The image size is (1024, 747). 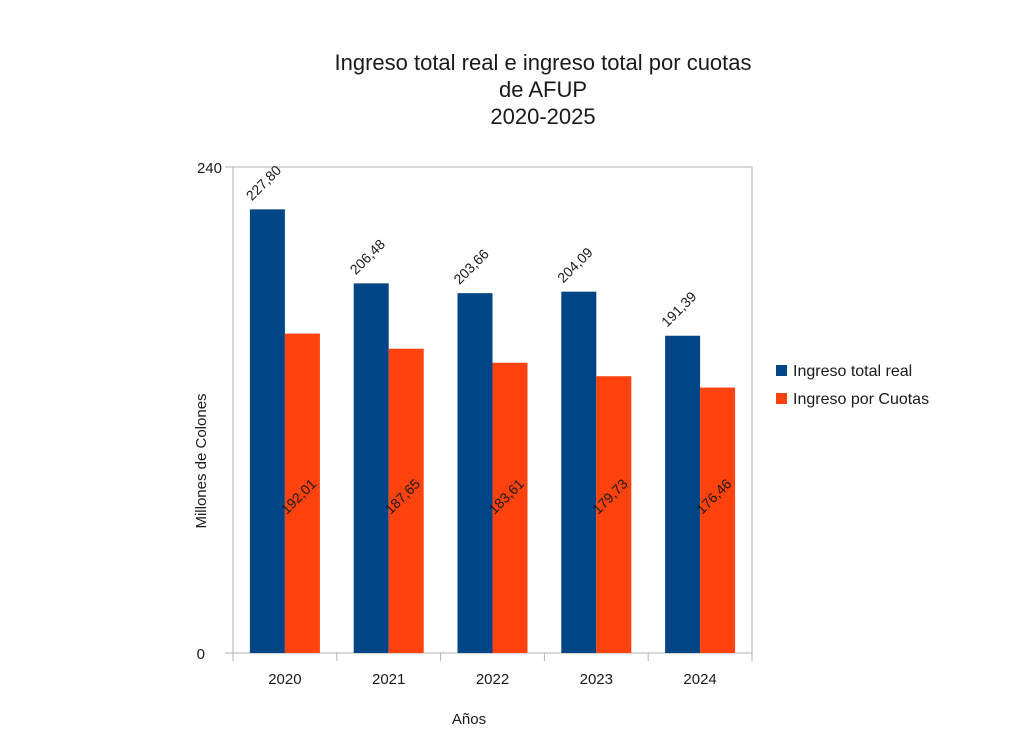 I want to click on x-tick-label: 2020, so click(x=284, y=679).